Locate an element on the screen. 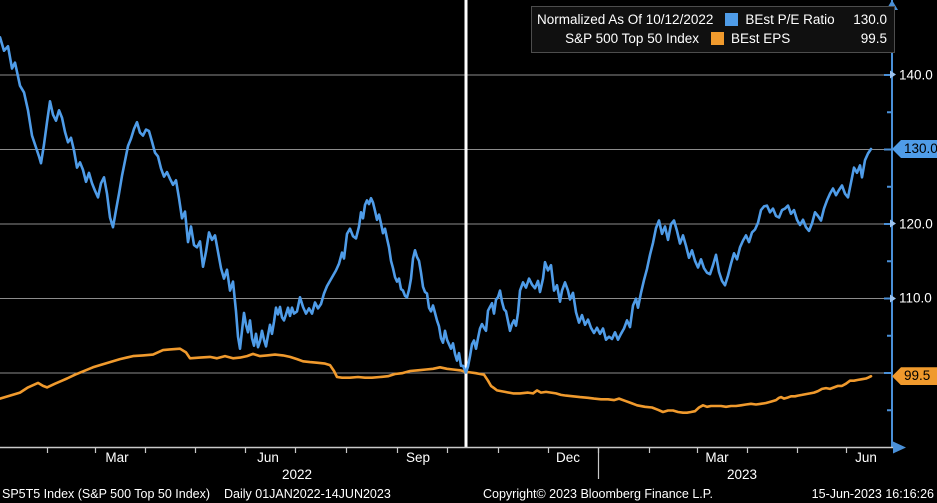 The width and height of the screenshot is (937, 503). legend-index-text: S&P 500 Top 50 Index is located at coordinates (632, 38).